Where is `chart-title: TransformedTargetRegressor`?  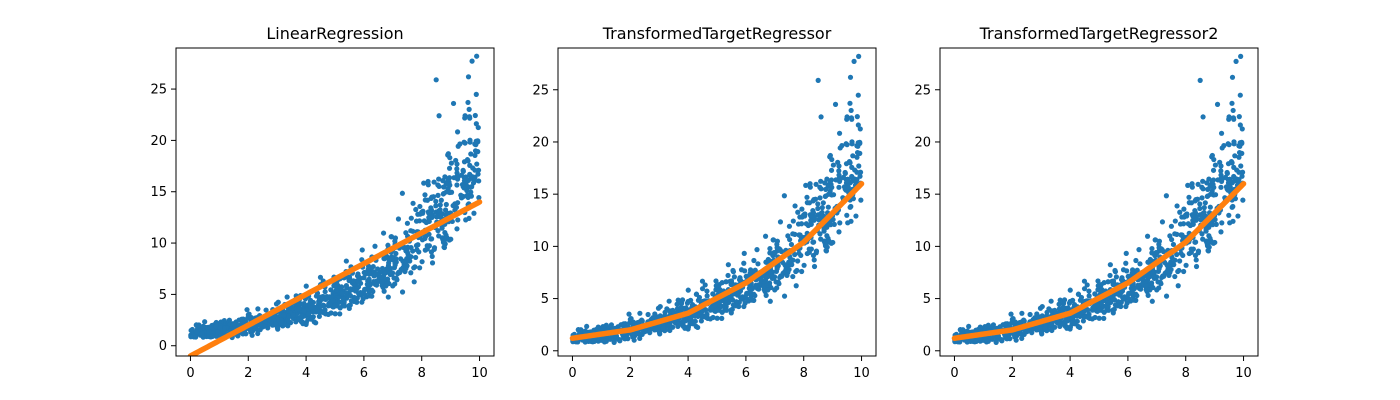
chart-title: TransformedTargetRegressor is located at coordinates (717, 33).